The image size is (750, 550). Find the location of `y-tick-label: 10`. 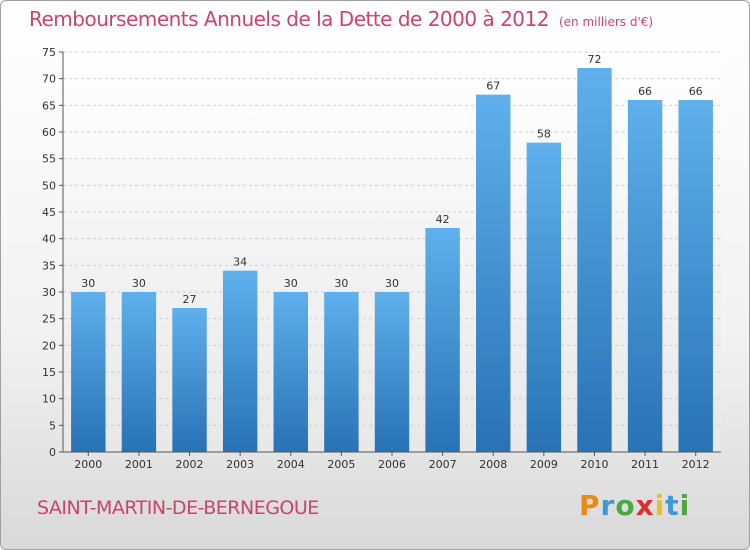

y-tick-label: 10 is located at coordinates (49, 399).